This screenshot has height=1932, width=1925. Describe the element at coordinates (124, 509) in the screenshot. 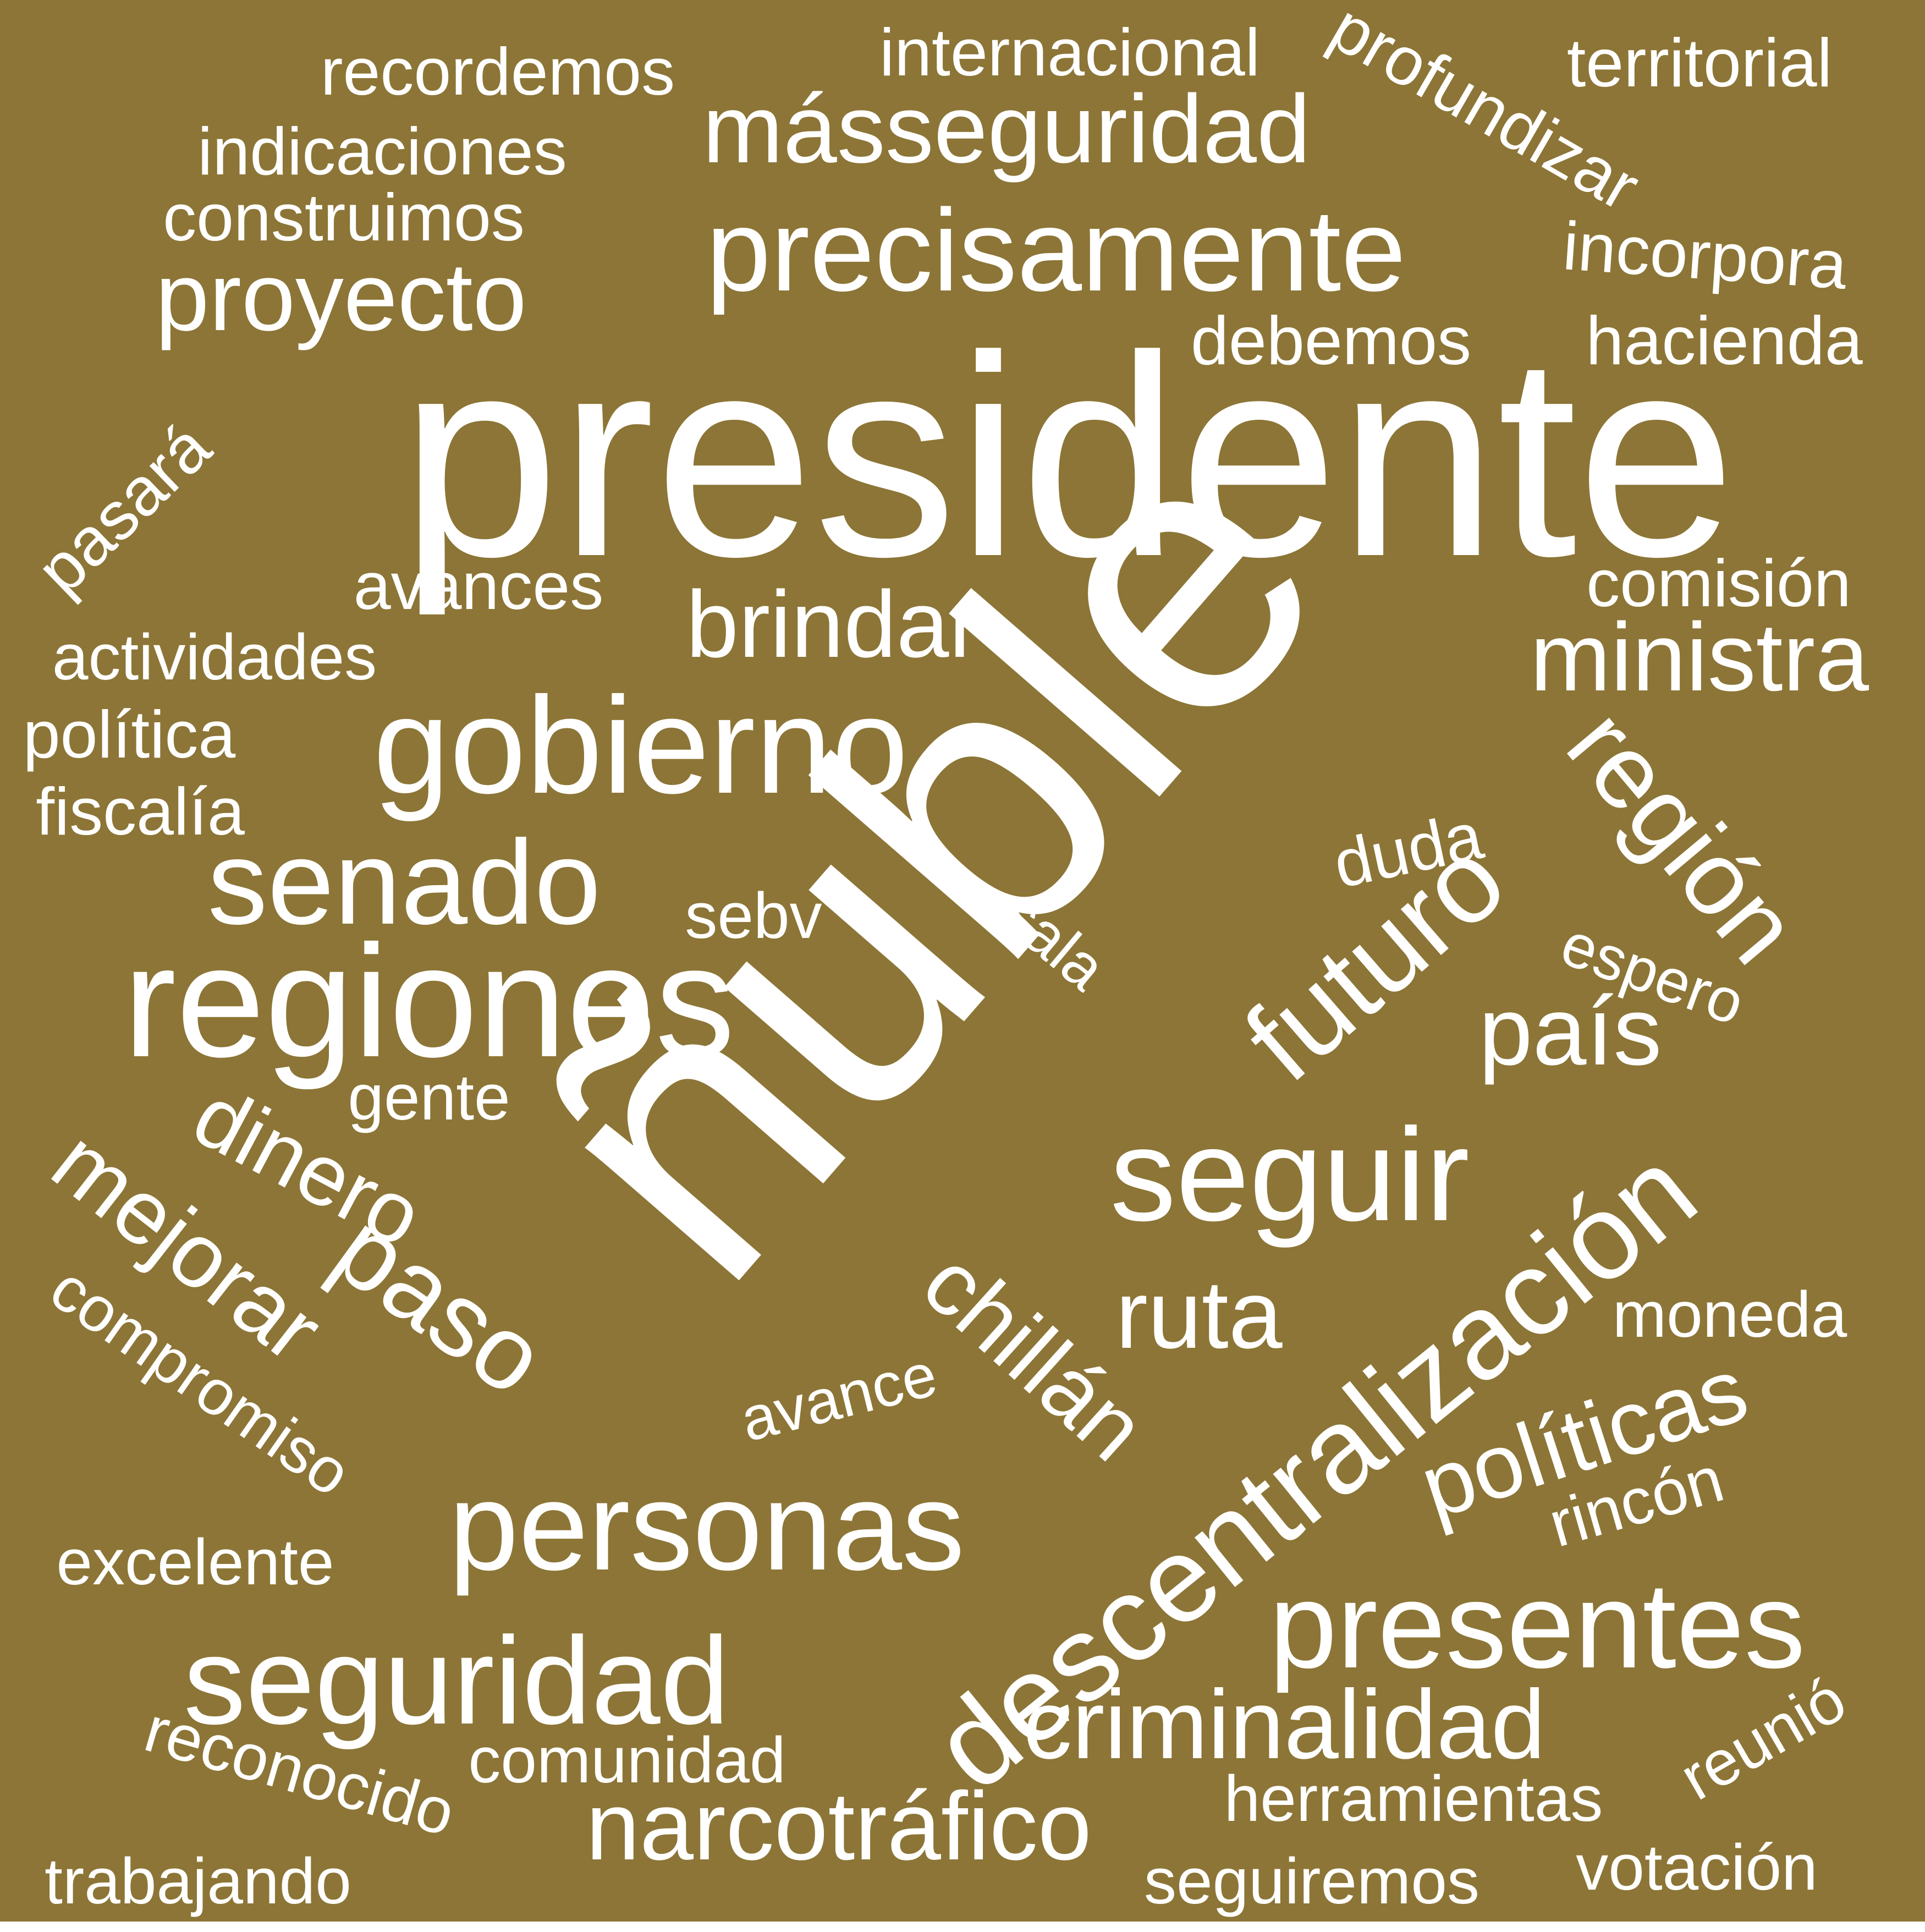

I see `word-pasara: pasará` at that location.